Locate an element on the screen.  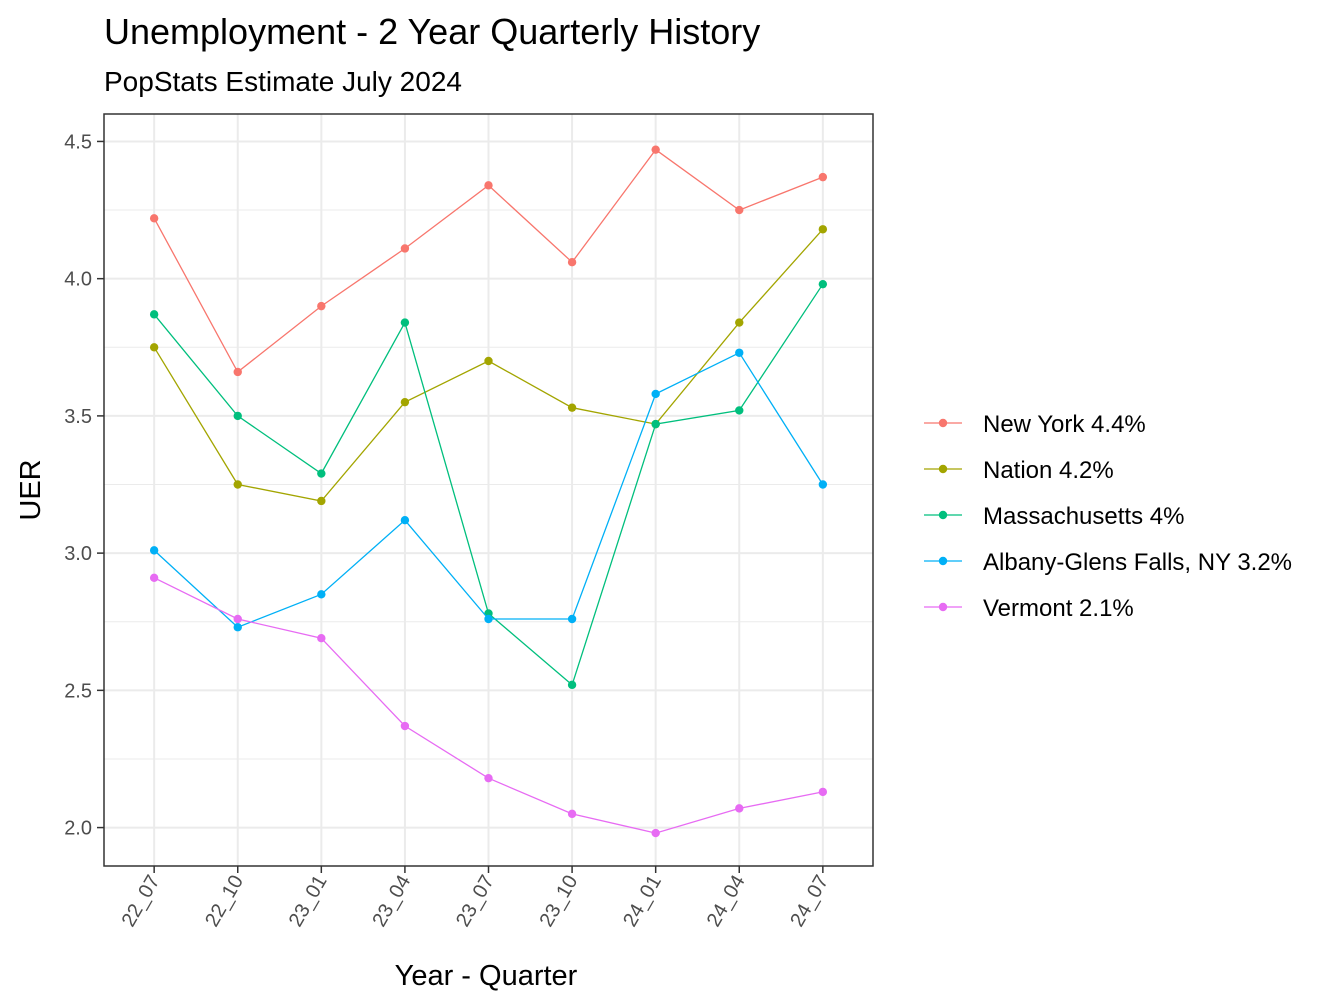
x-tick-label: 23_01 is located at coordinates (308, 901).